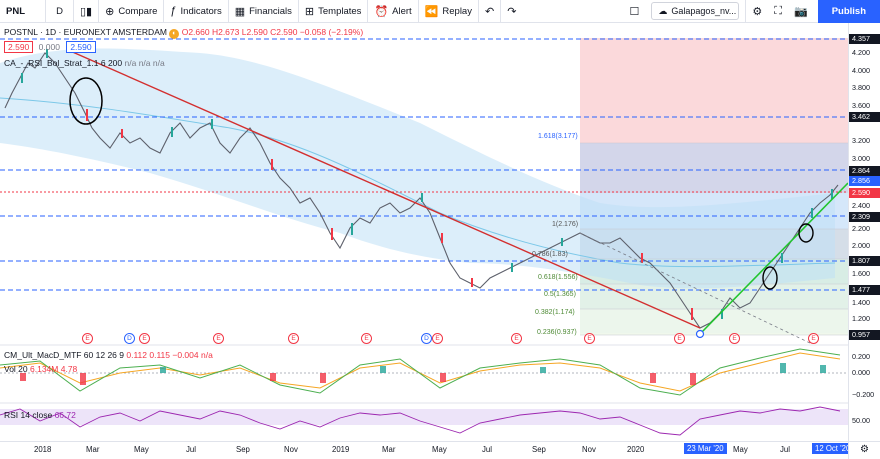 Image resolution: width=880 pixels, height=459 pixels. What do you see at coordinates (861, 228) in the screenshot?
I see `price-label: 2.200` at bounding box center [861, 228].